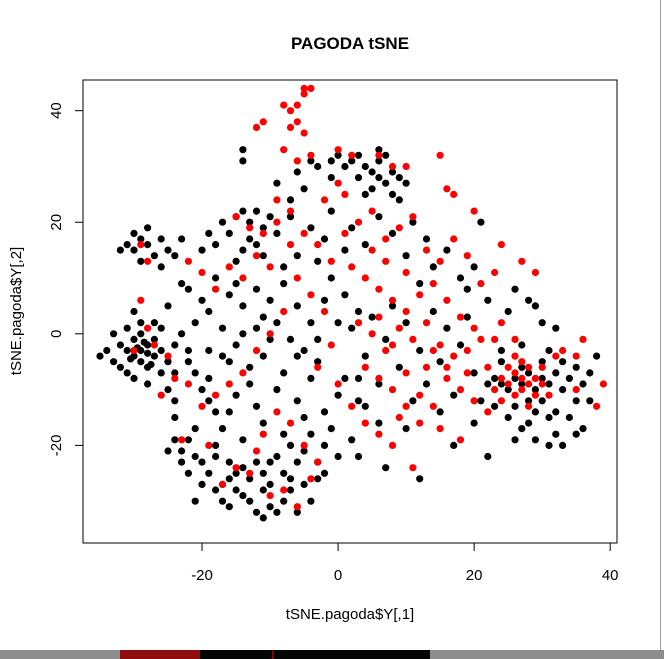 The width and height of the screenshot is (664, 659). Describe the element at coordinates (332, 654) in the screenshot. I see `taskbar-strip` at that location.